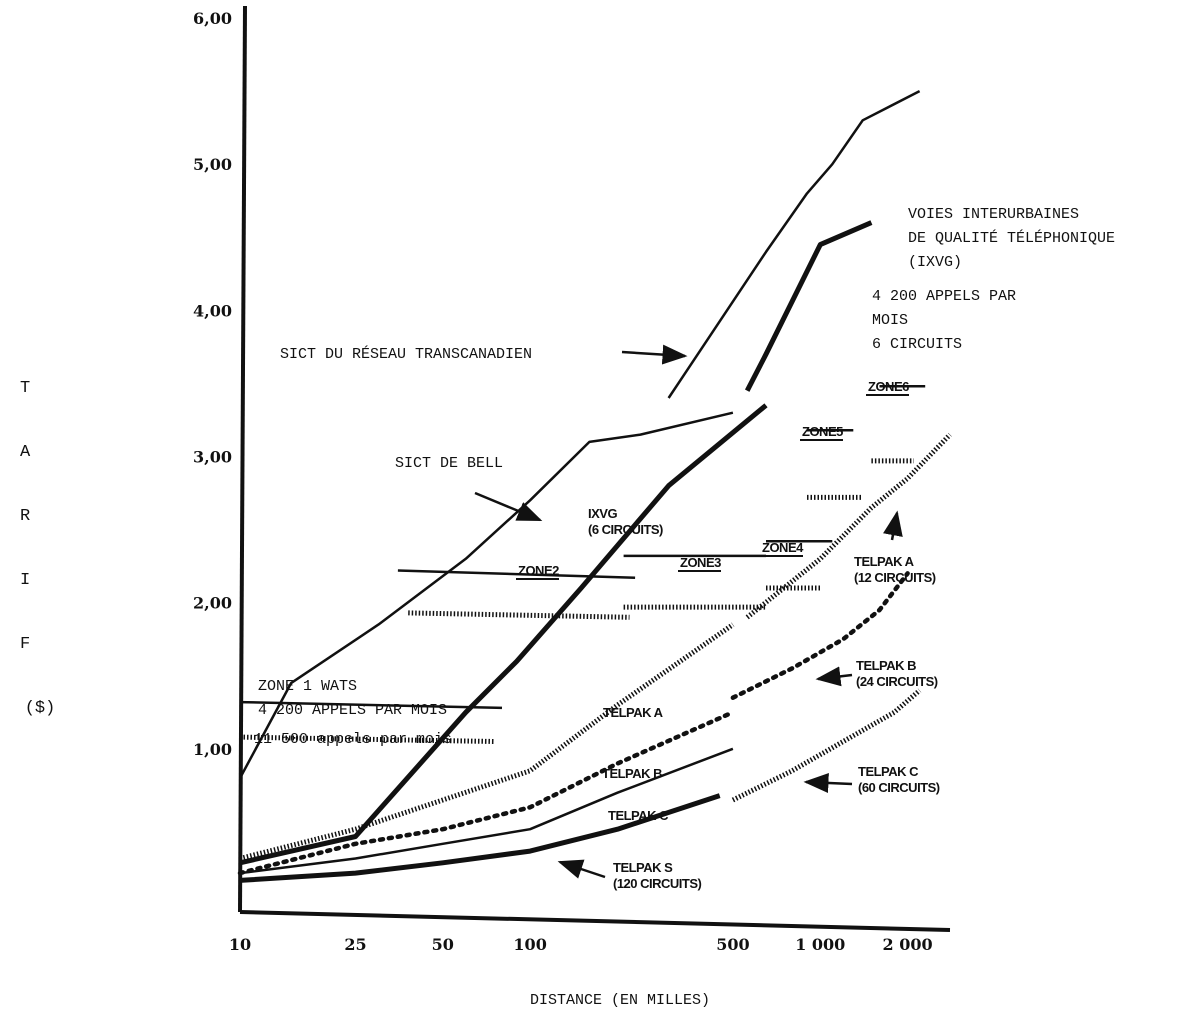 The height and width of the screenshot is (1011, 1198). Describe the element at coordinates (643, 867) in the screenshot. I see `annotation-text: TELPAK S` at that location.